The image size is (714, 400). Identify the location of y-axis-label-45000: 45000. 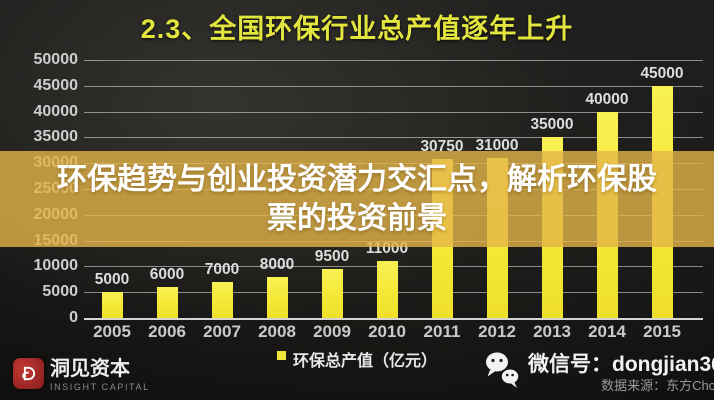
(56, 85).